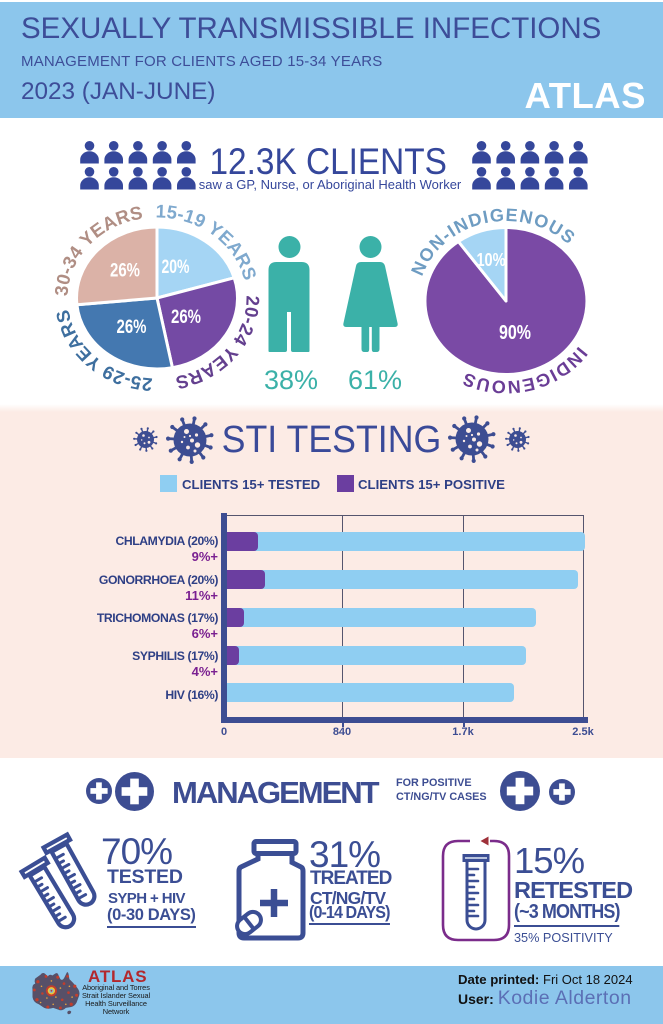 This screenshot has width=663, height=1024. What do you see at coordinates (491, 260) in the screenshot?
I see `svg-text: 10%` at bounding box center [491, 260].